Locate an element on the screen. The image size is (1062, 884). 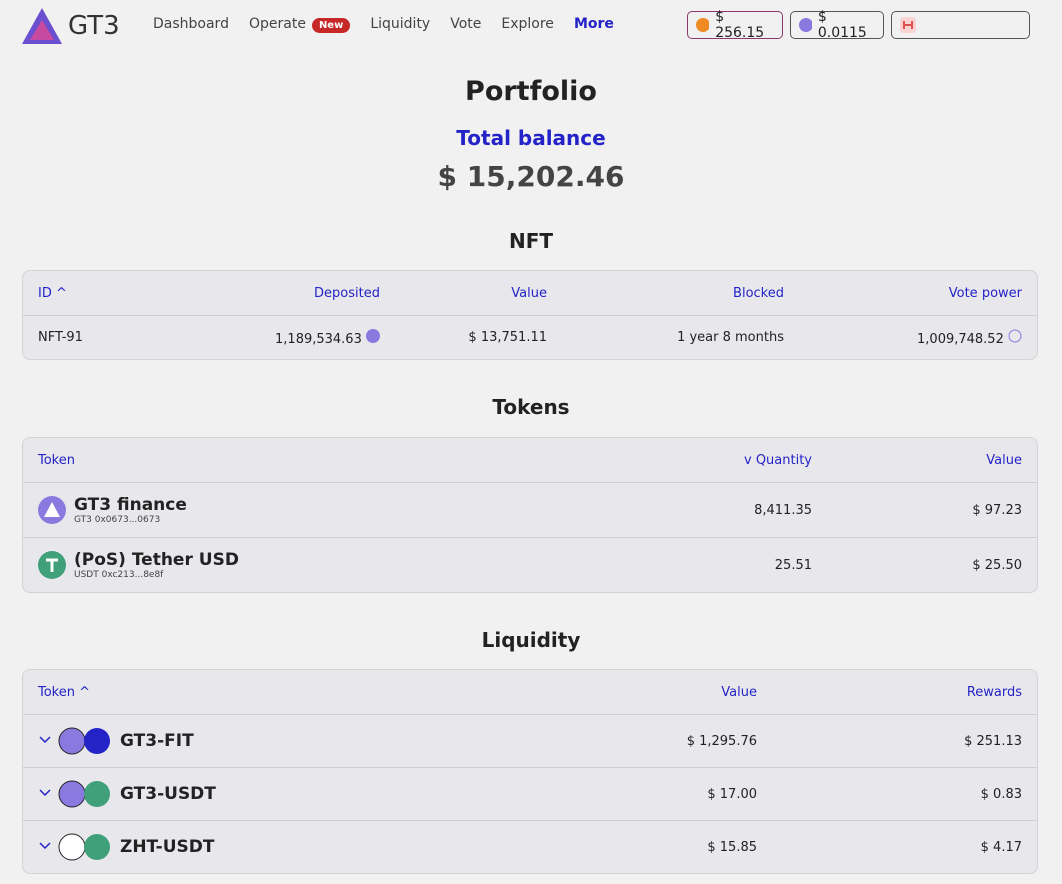
column-header: ID ^ is located at coordinates (52, 293).